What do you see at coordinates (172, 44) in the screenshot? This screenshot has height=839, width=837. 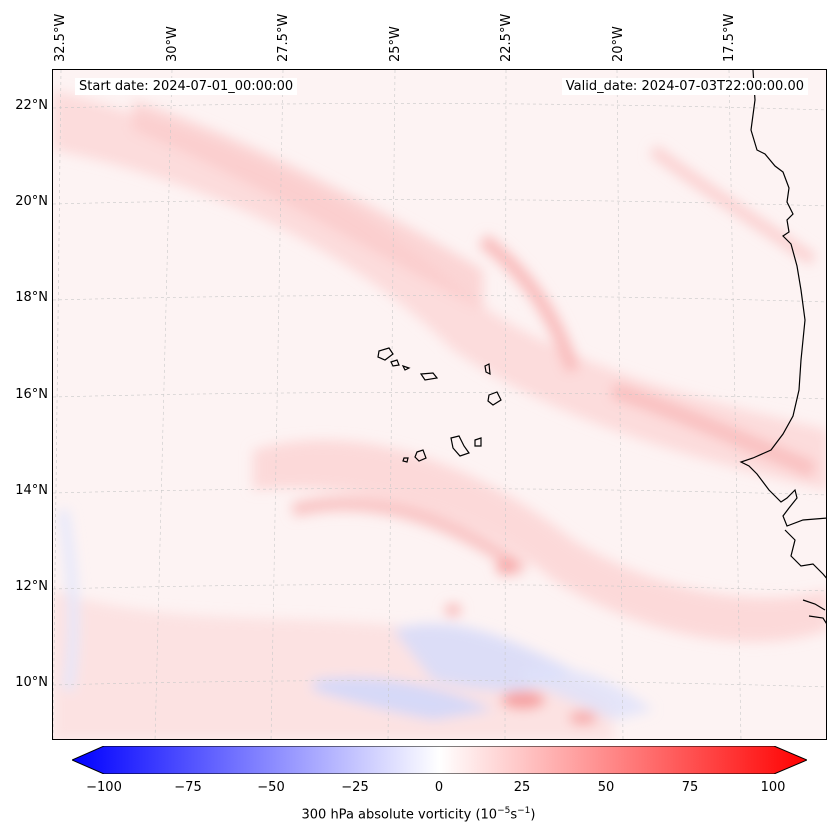 I see `longitude-label-30W: 30°W` at bounding box center [172, 44].